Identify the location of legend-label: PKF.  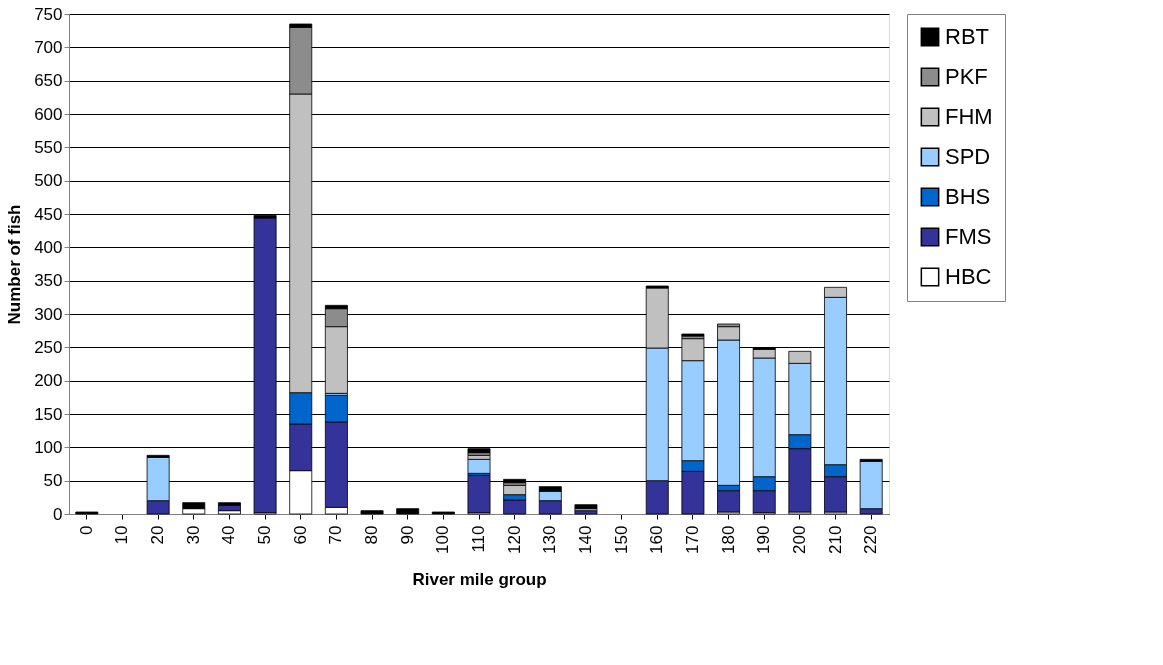
(966, 76).